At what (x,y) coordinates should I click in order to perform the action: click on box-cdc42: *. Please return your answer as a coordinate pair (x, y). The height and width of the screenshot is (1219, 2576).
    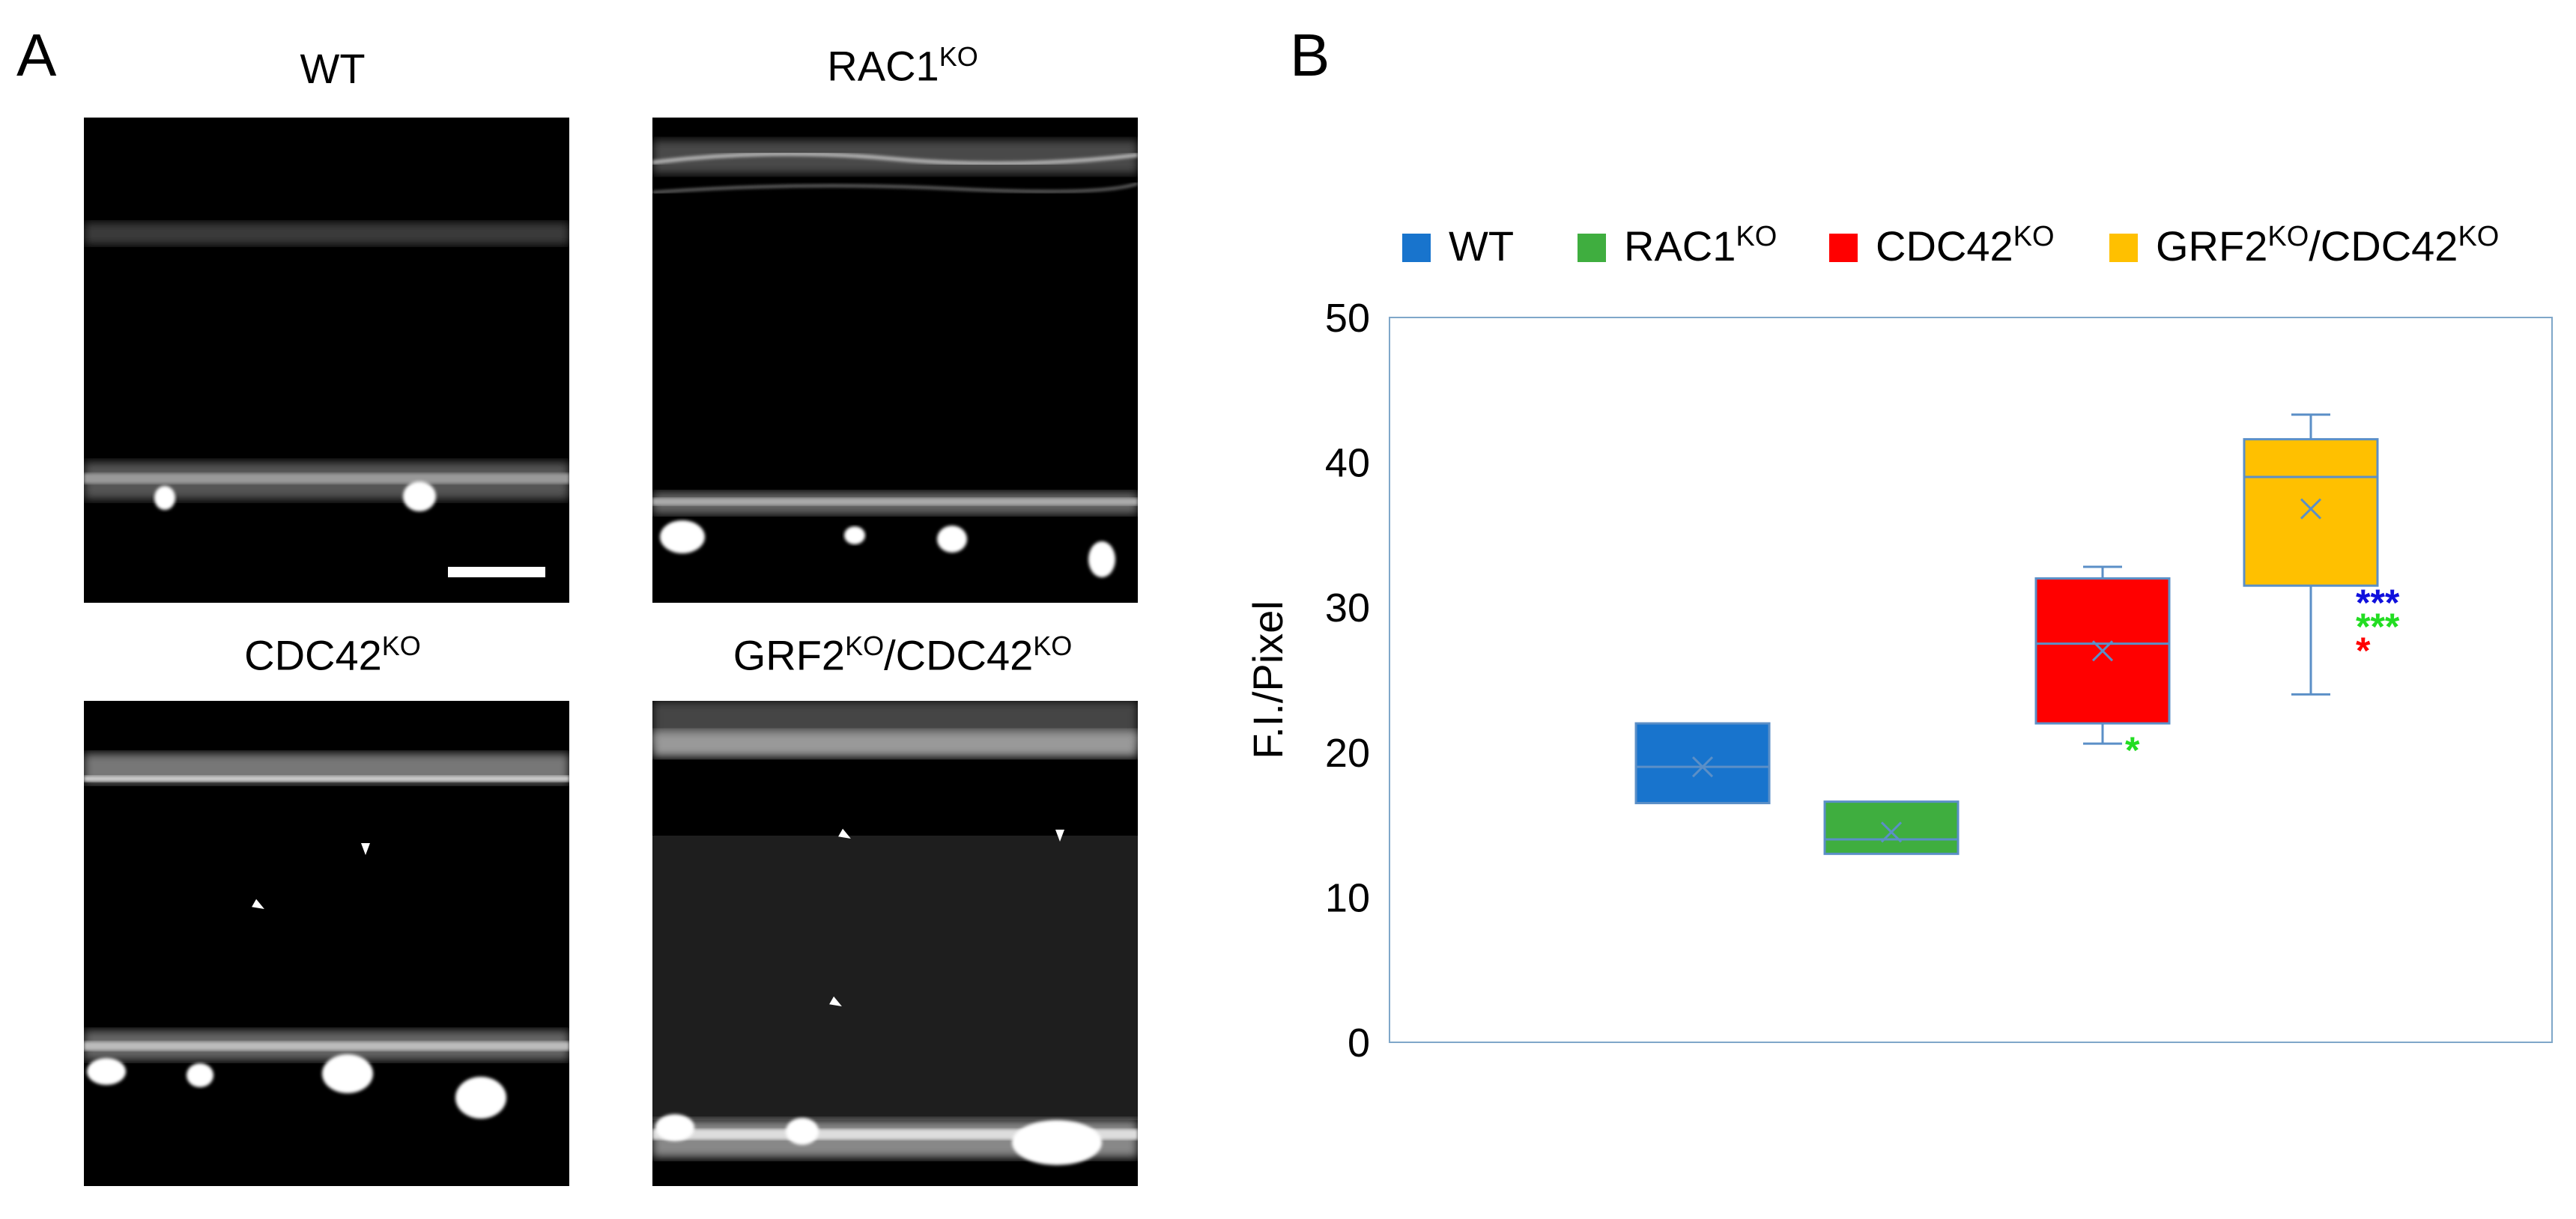
    Looking at the image, I should click on (2102, 668).